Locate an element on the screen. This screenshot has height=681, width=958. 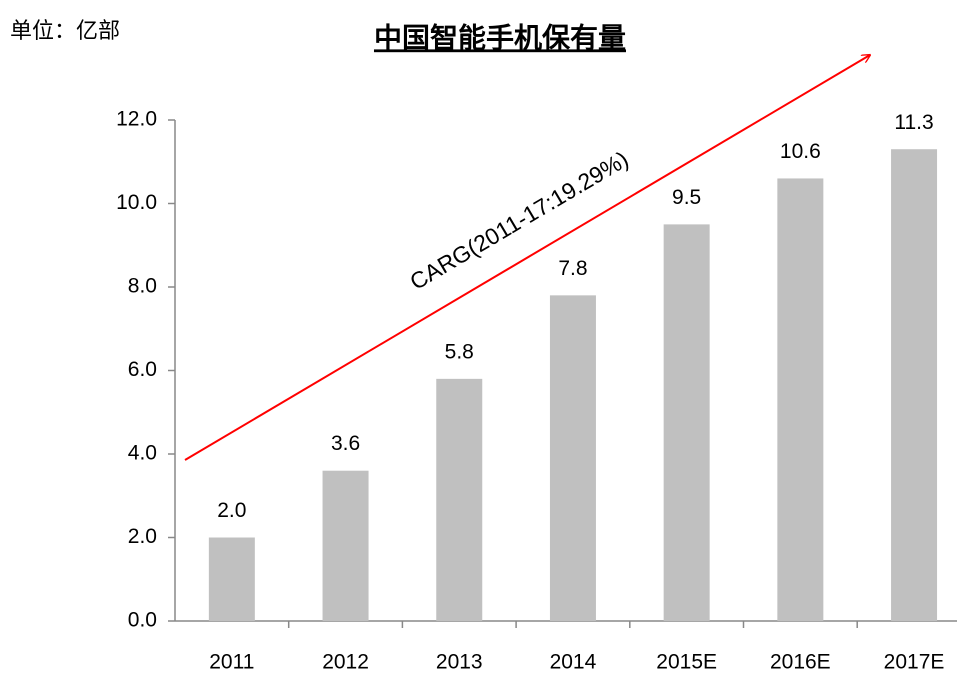
x-tick-label: 2017E is located at coordinates (914, 662).